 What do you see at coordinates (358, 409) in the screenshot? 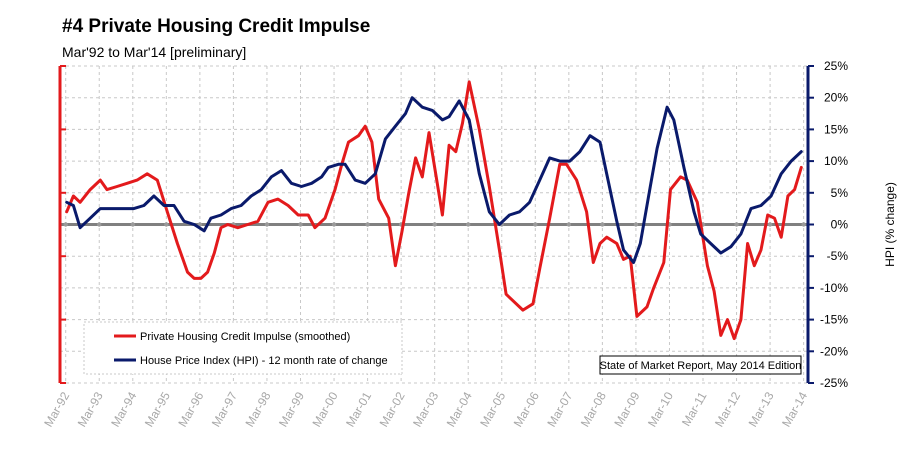
I see `x-tick-label: Mar-01` at bounding box center [358, 409].